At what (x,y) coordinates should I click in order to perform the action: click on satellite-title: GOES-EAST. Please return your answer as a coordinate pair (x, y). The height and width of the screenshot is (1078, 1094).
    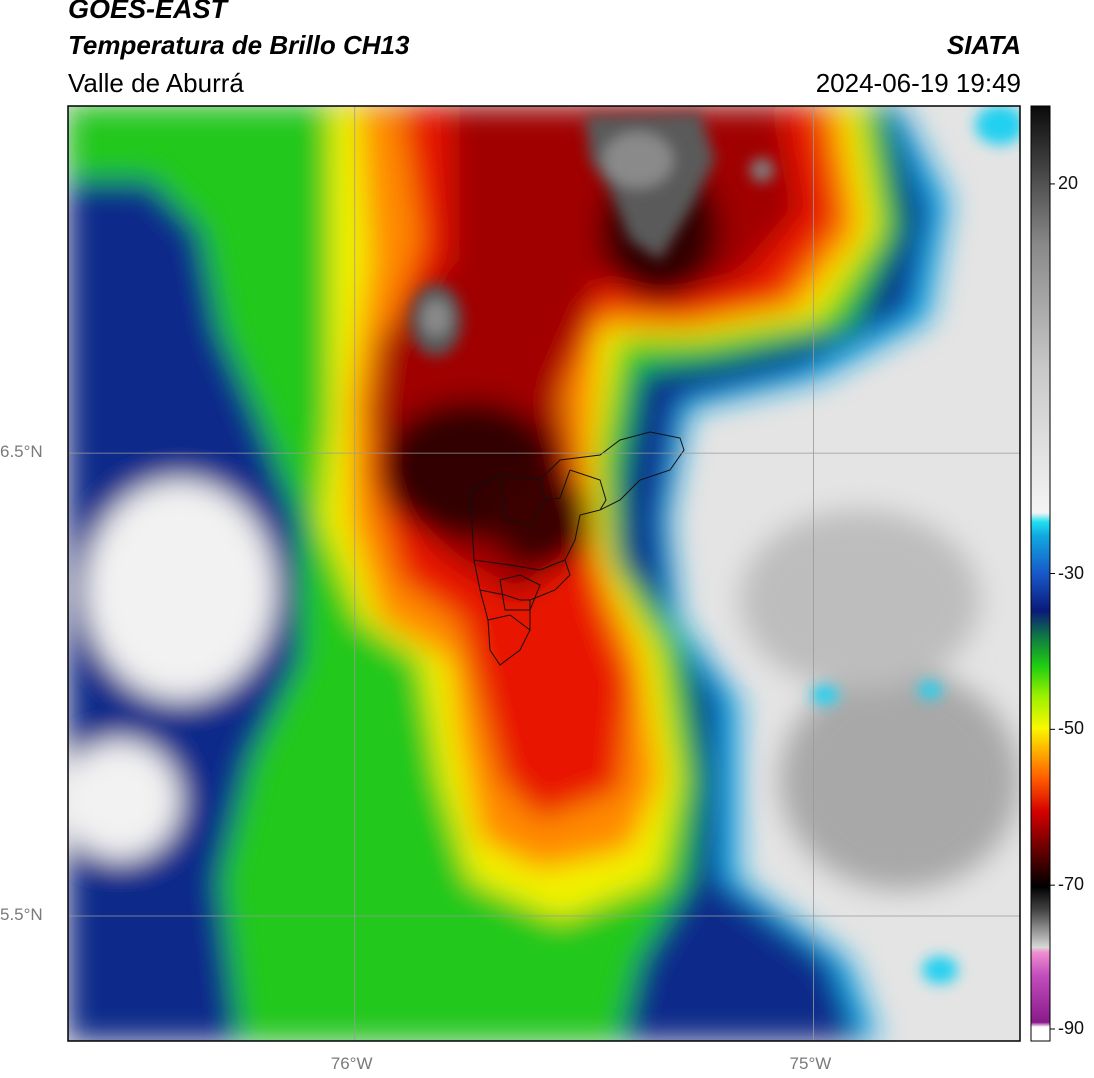
    Looking at the image, I should click on (148, 12).